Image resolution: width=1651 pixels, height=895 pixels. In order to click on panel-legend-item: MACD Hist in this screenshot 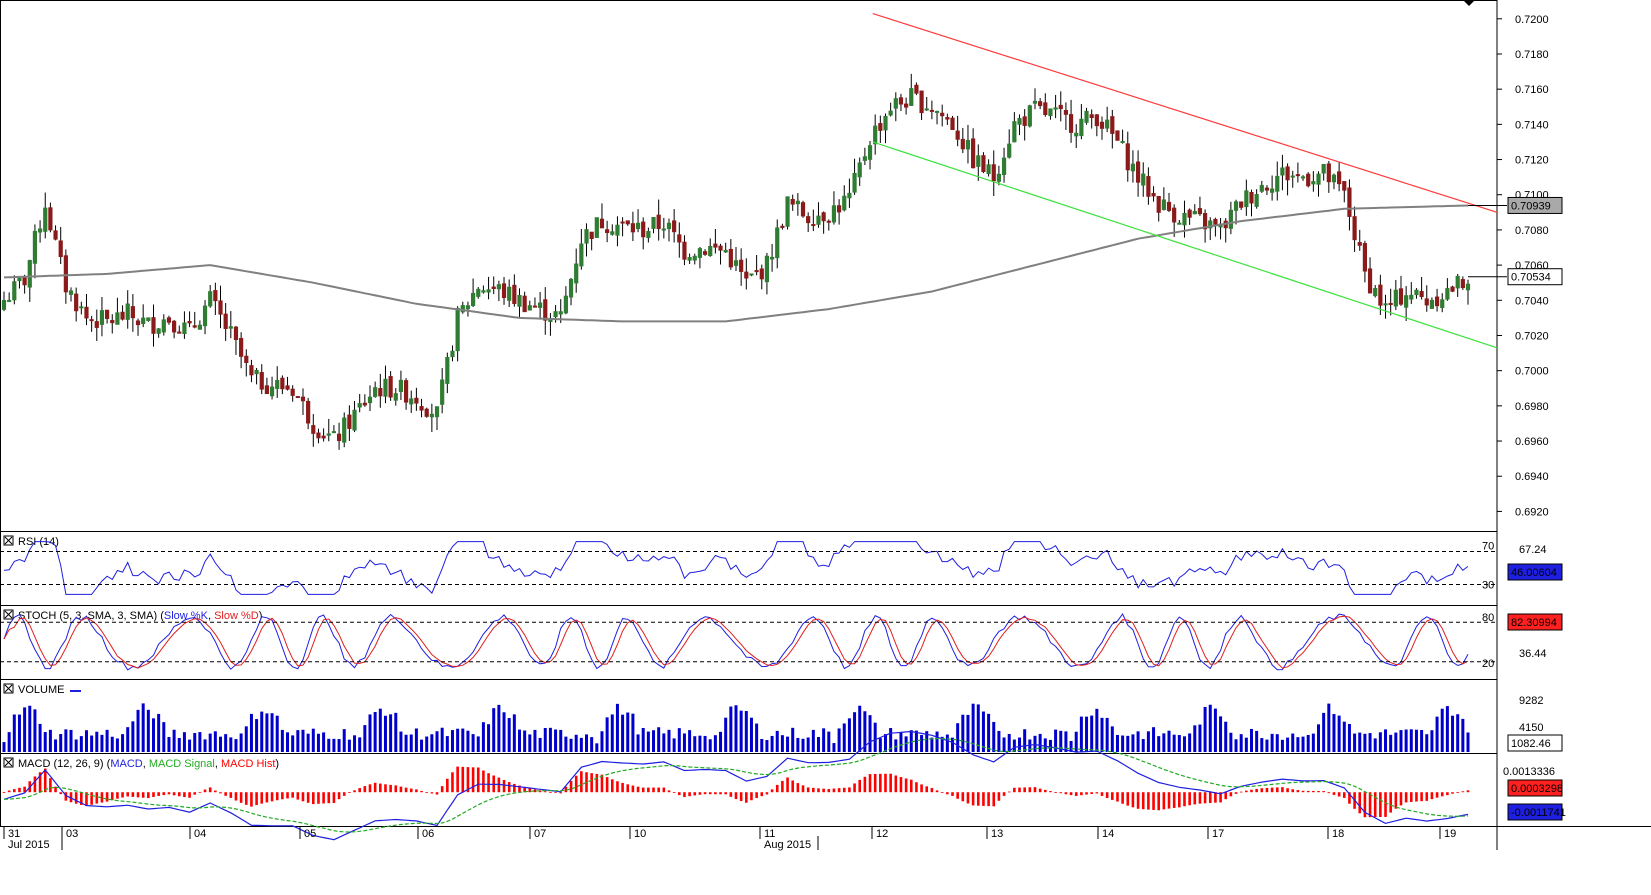, I will do `click(248, 764)`.